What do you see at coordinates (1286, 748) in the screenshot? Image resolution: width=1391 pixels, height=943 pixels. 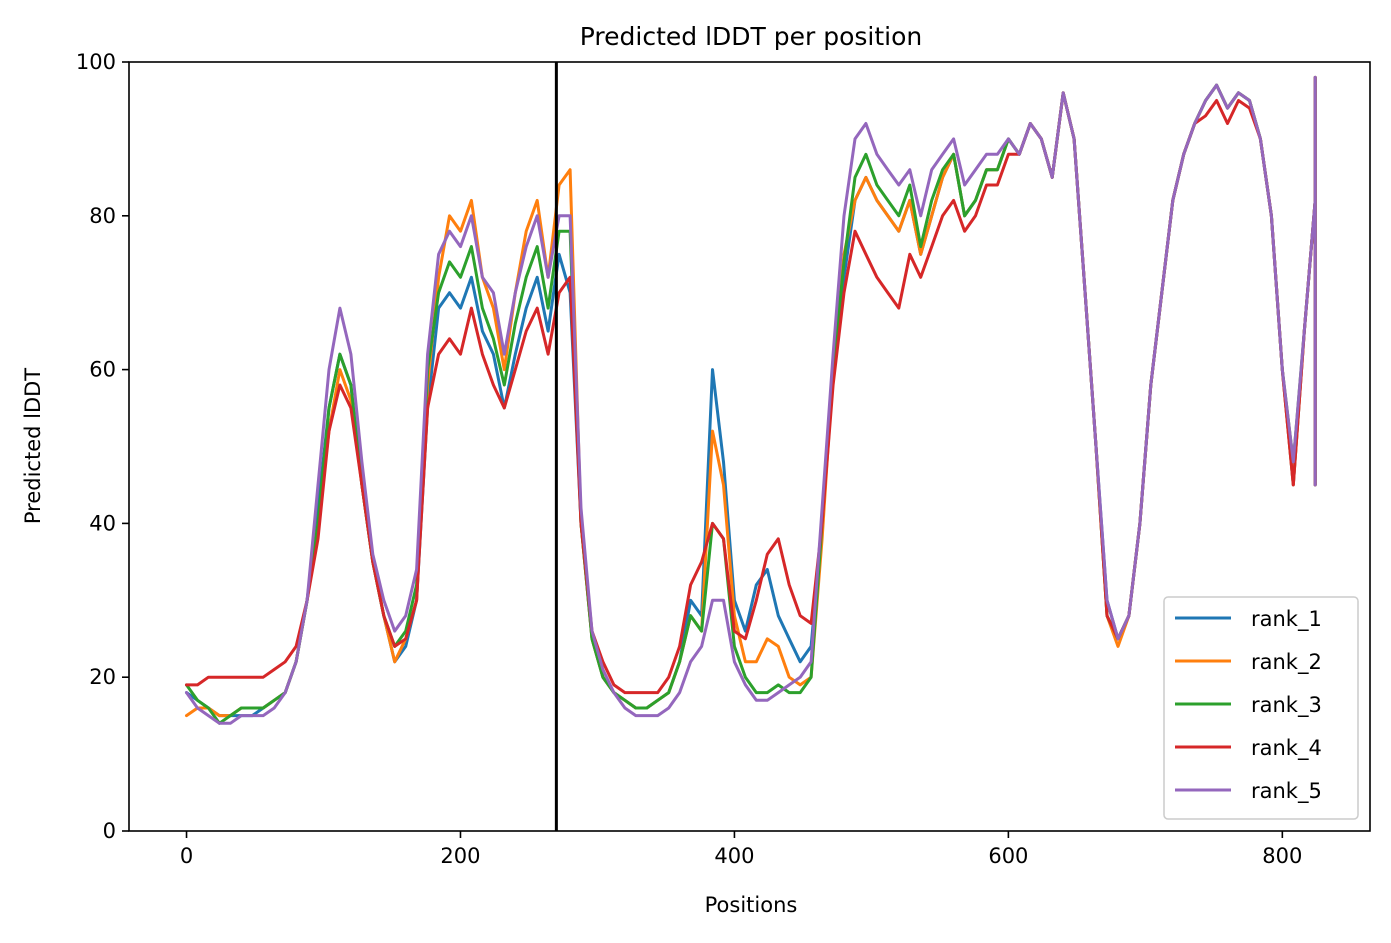 I see `legend-label-rank_4: rank_4` at bounding box center [1286, 748].